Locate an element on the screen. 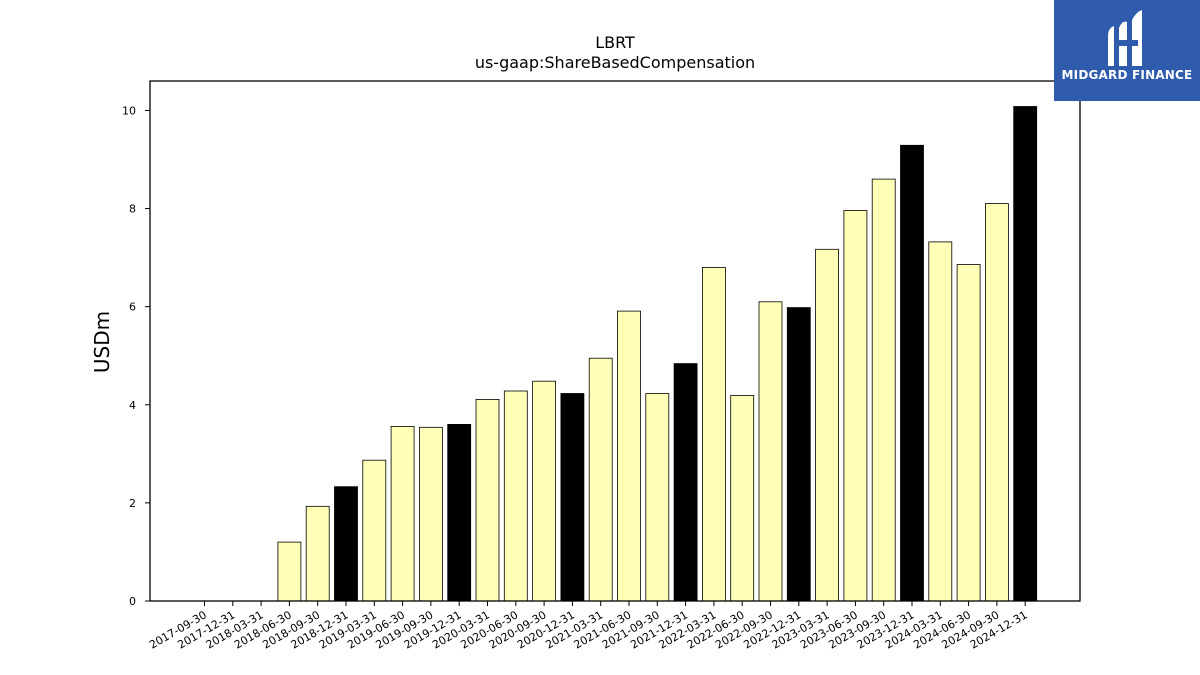 The image size is (1200, 675). chart-title: LBRT is located at coordinates (615, 42).